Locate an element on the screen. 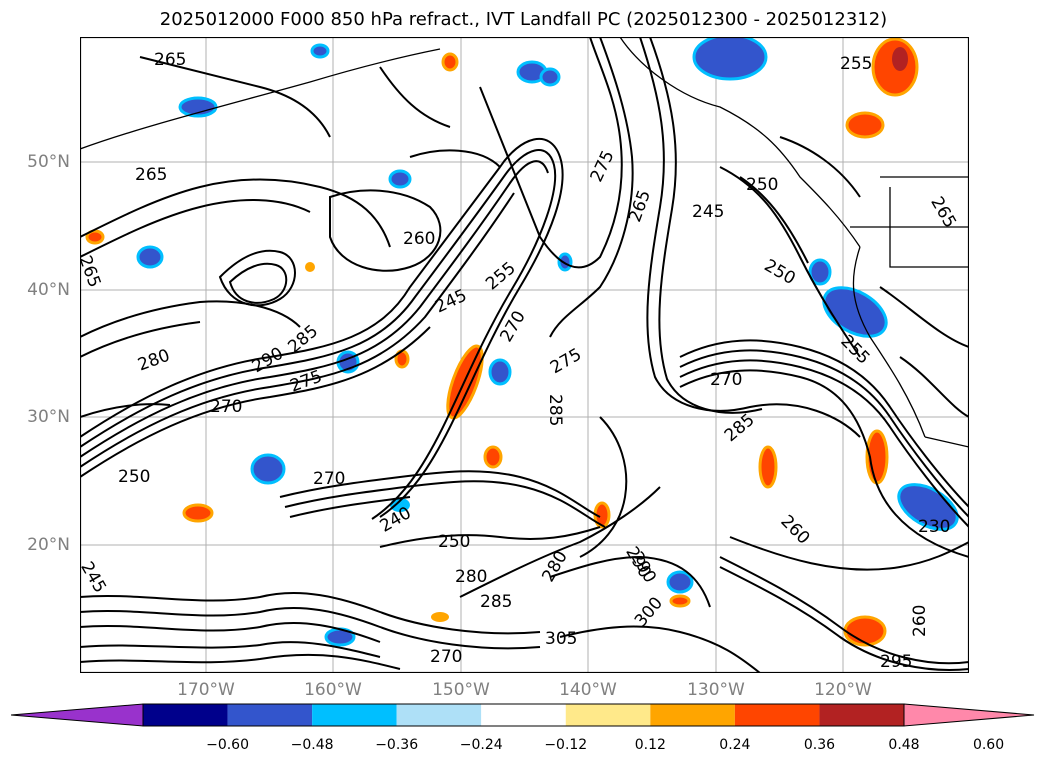 Image resolution: width=1047 pixels, height=765 pixels. contour-label: 245 is located at coordinates (708, 212).